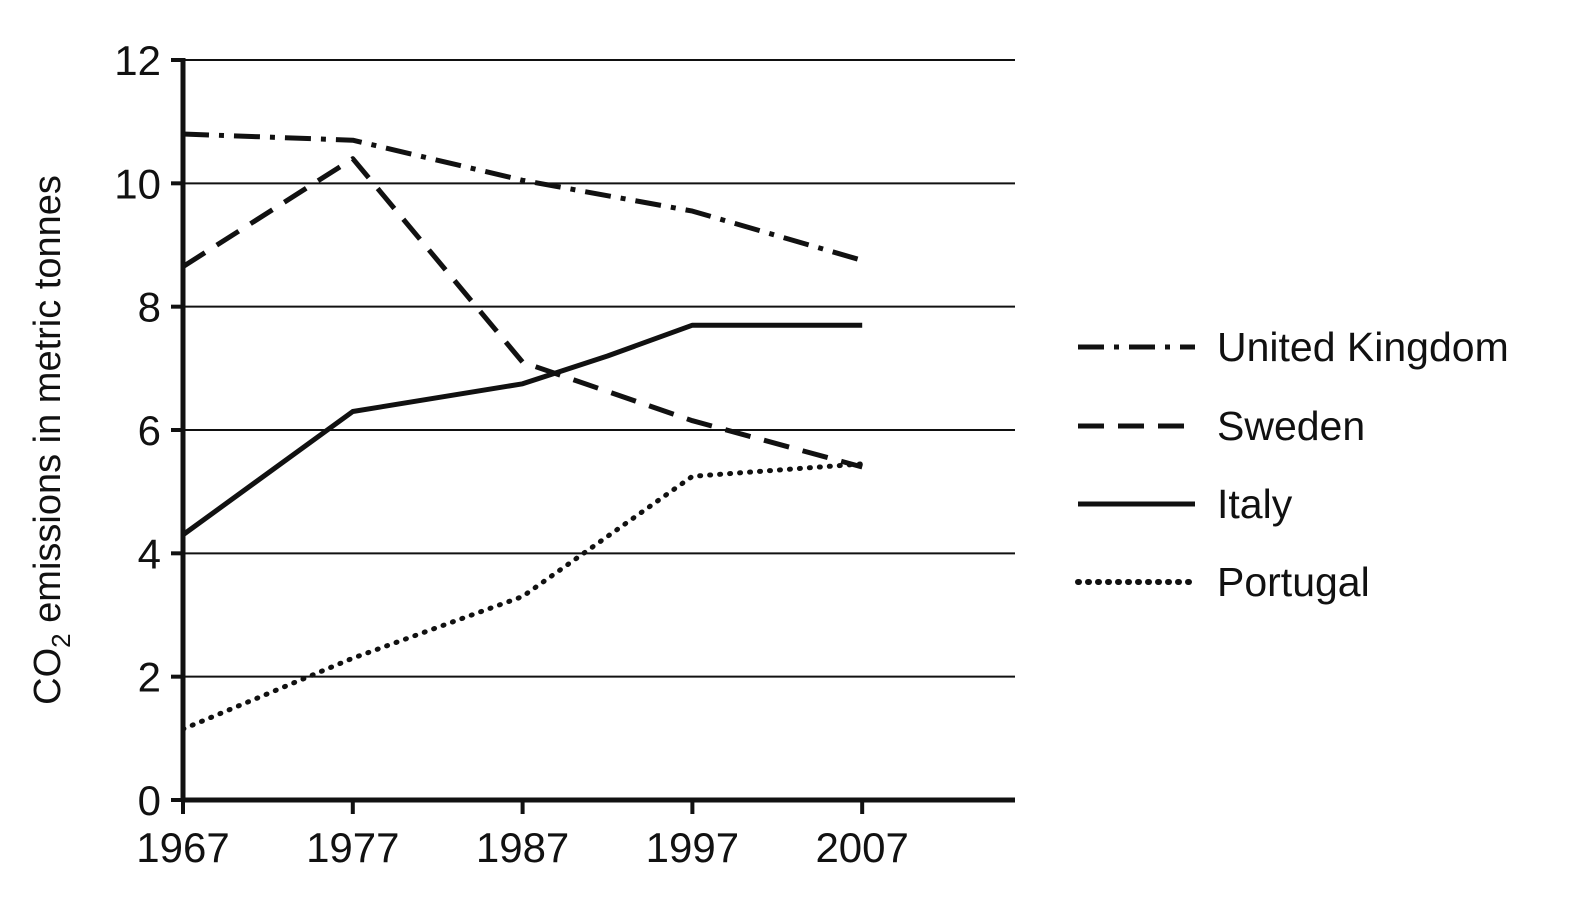 This screenshot has height=919, width=1577. What do you see at coordinates (149, 677) in the screenshot?
I see `y-tick-label: 2` at bounding box center [149, 677].